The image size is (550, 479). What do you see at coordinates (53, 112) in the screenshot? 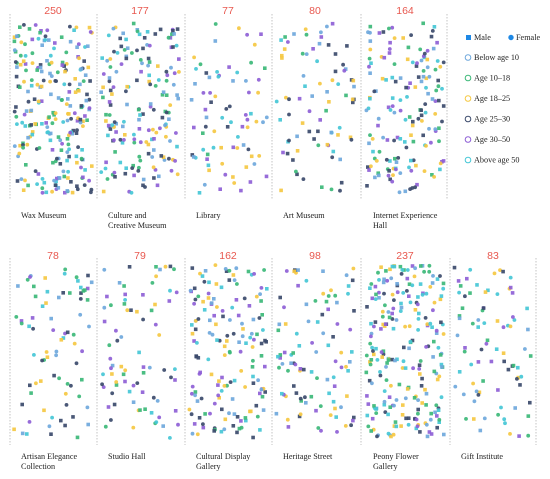
I see `venue-panel: 250 Wax Museum` at bounding box center [53, 112].